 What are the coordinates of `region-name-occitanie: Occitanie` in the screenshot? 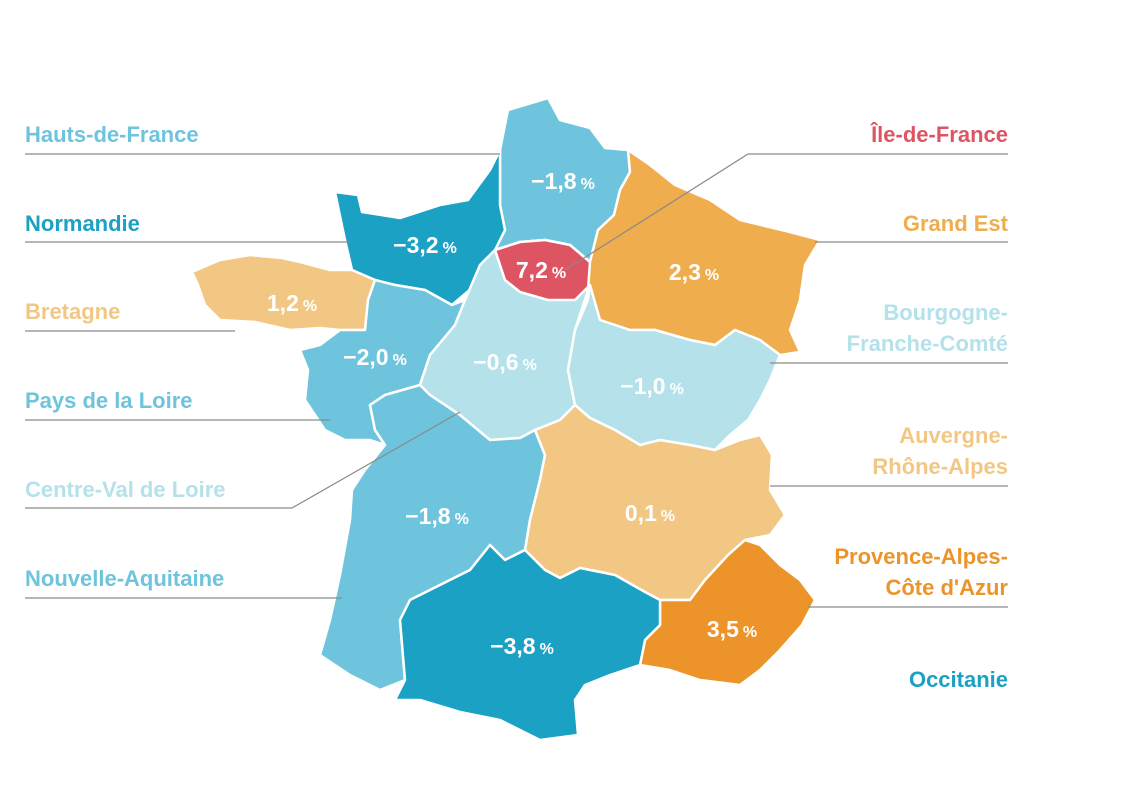 It's located at (958, 679).